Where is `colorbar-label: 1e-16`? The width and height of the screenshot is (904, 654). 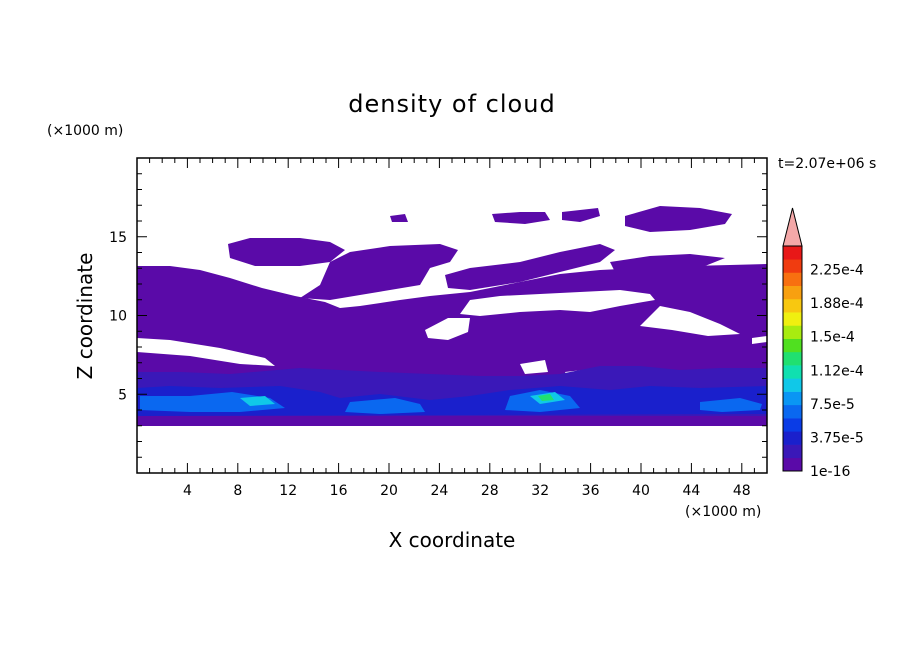
colorbar-label: 1e-16 is located at coordinates (830, 472).